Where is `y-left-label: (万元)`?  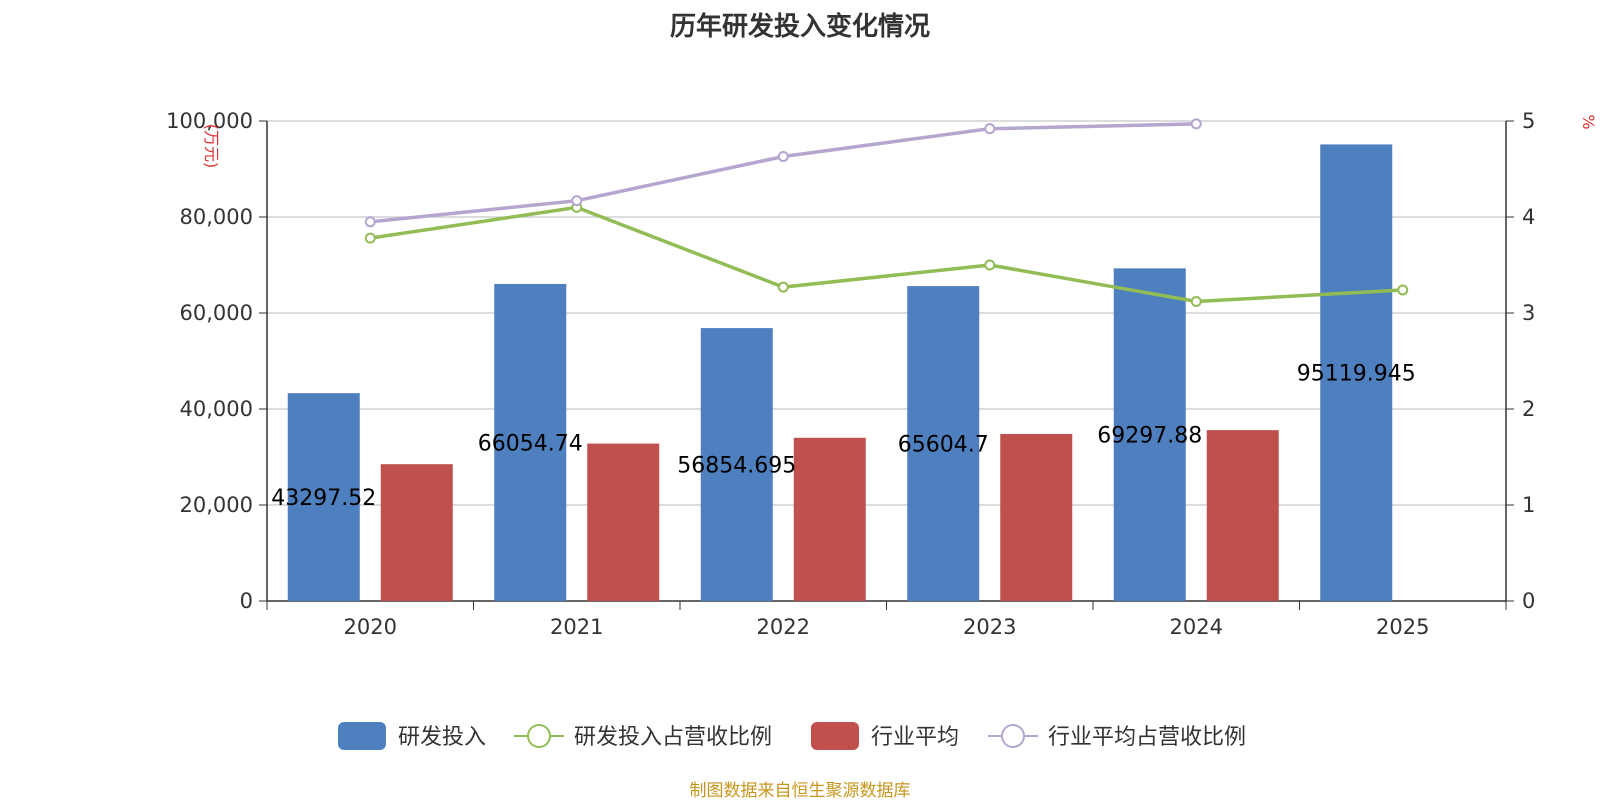 y-left-label: (万元) is located at coordinates (211, 146).